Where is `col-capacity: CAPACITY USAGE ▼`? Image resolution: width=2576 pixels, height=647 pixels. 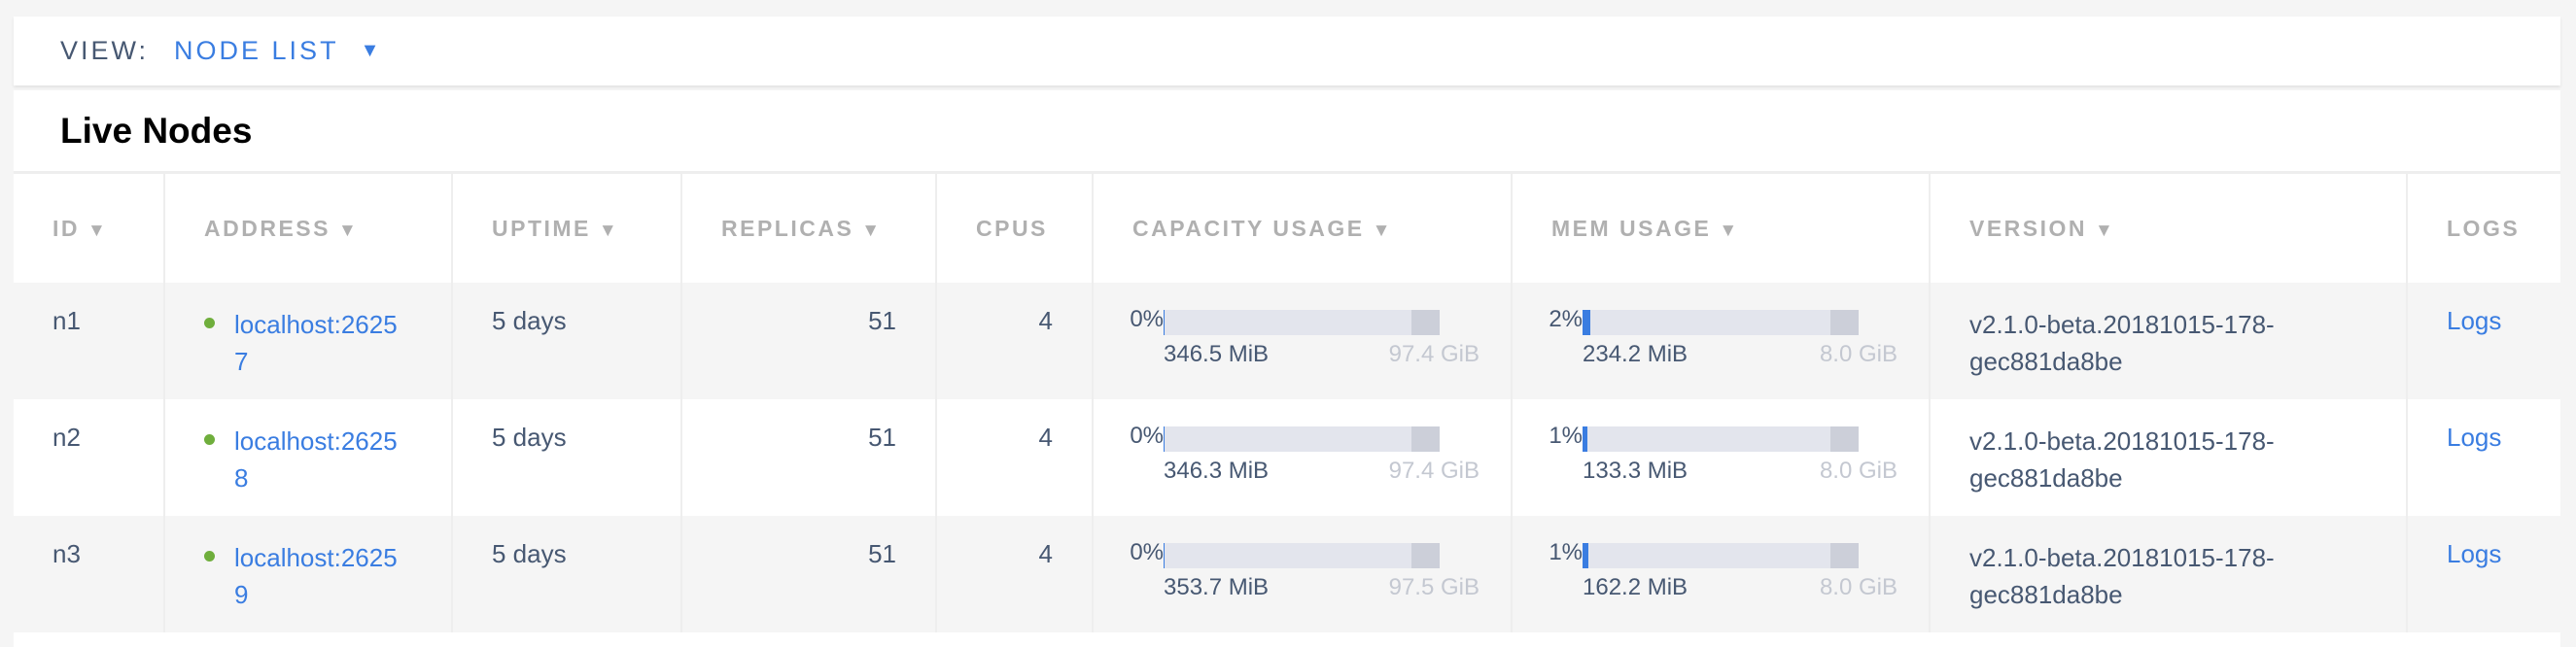 col-capacity: CAPACITY USAGE ▼ is located at coordinates (1302, 228).